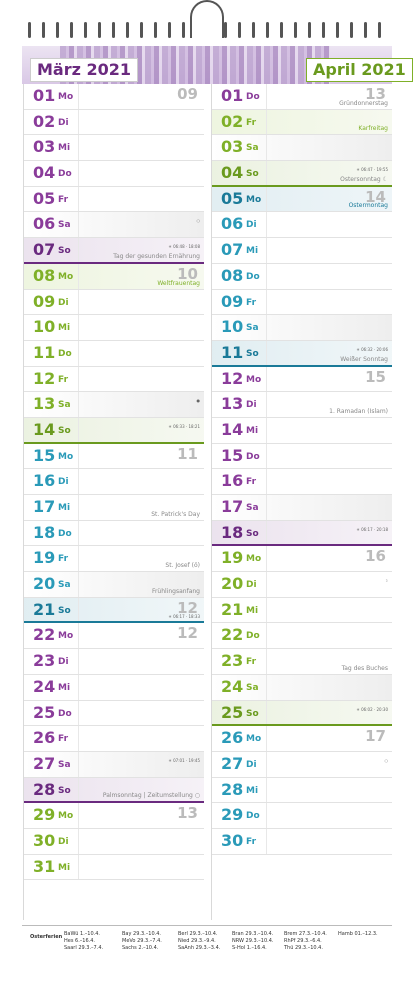 This screenshot has height=1000, width=413. What do you see at coordinates (302, 302) in the screenshot?
I see `day-row: 09 Fr` at bounding box center [302, 302].